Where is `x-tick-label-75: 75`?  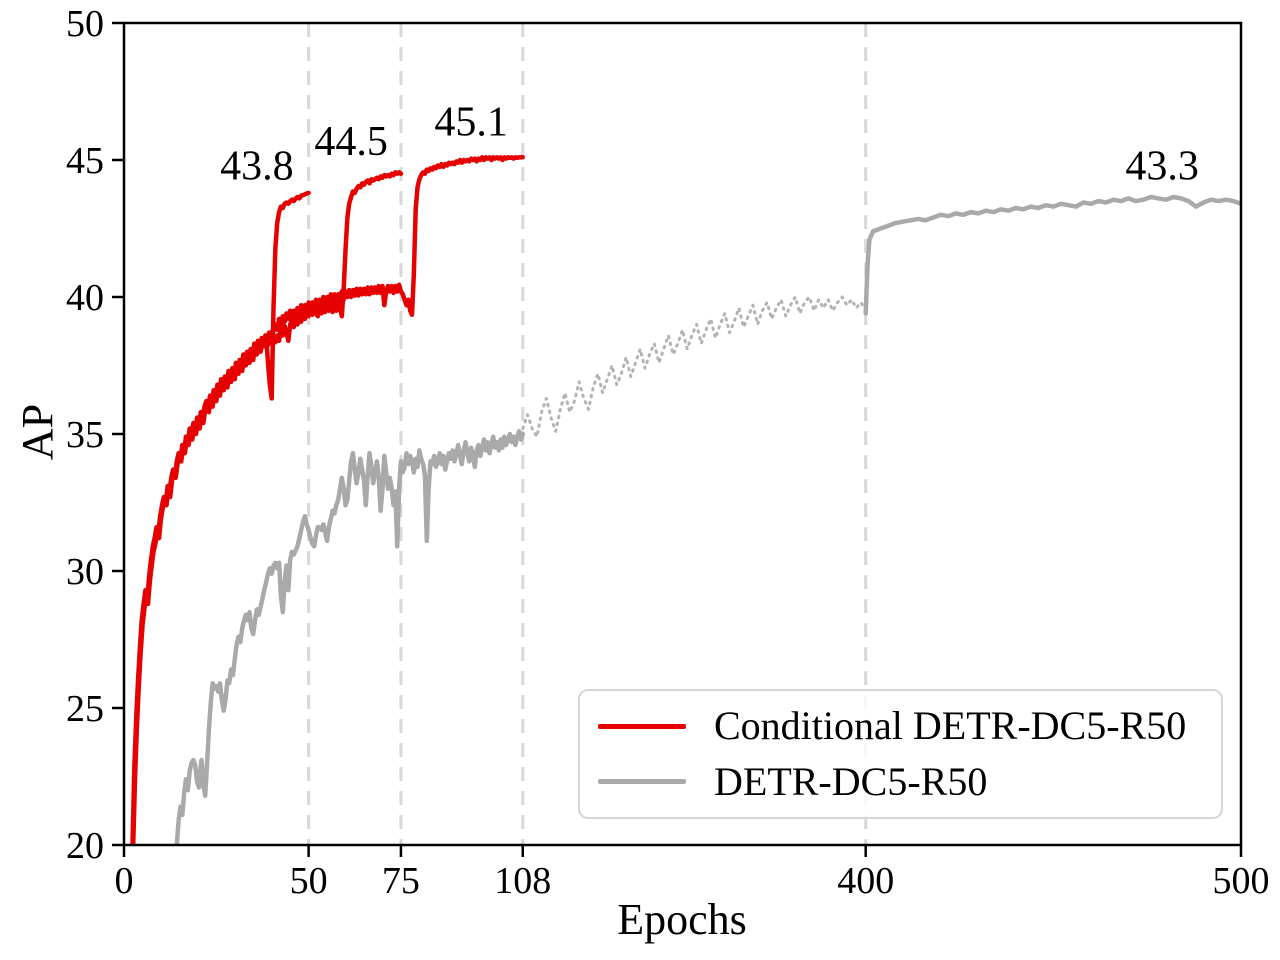
x-tick-label-75: 75 is located at coordinates (401, 881).